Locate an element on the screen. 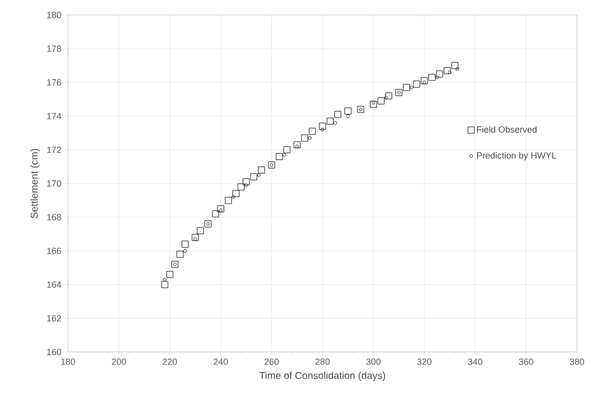  x-tick-label: 360 is located at coordinates (526, 361).